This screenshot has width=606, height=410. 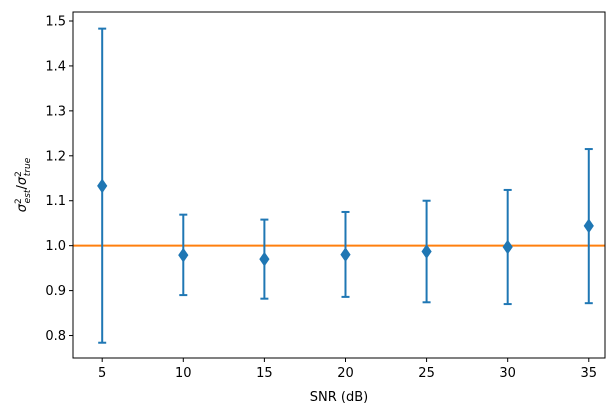 What do you see at coordinates (339, 397) in the screenshot?
I see `x-axis-title: SNR (dB)` at bounding box center [339, 397].